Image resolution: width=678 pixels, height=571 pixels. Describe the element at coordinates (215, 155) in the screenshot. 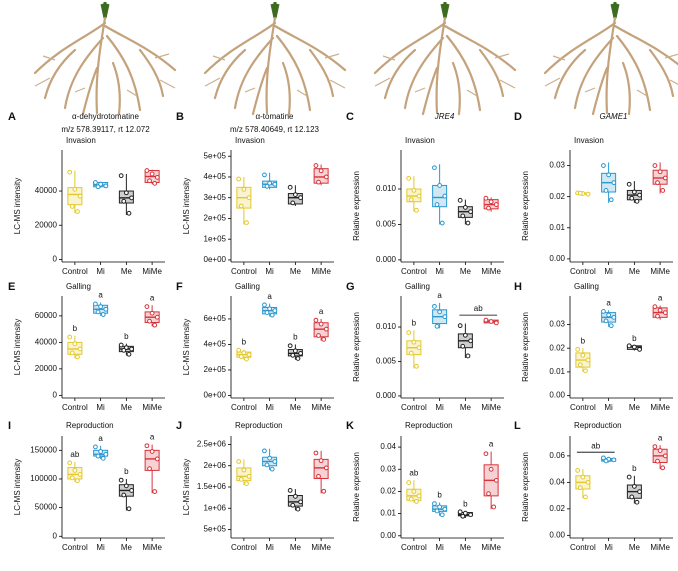

I see `y-tick-label: 5e+05` at that location.